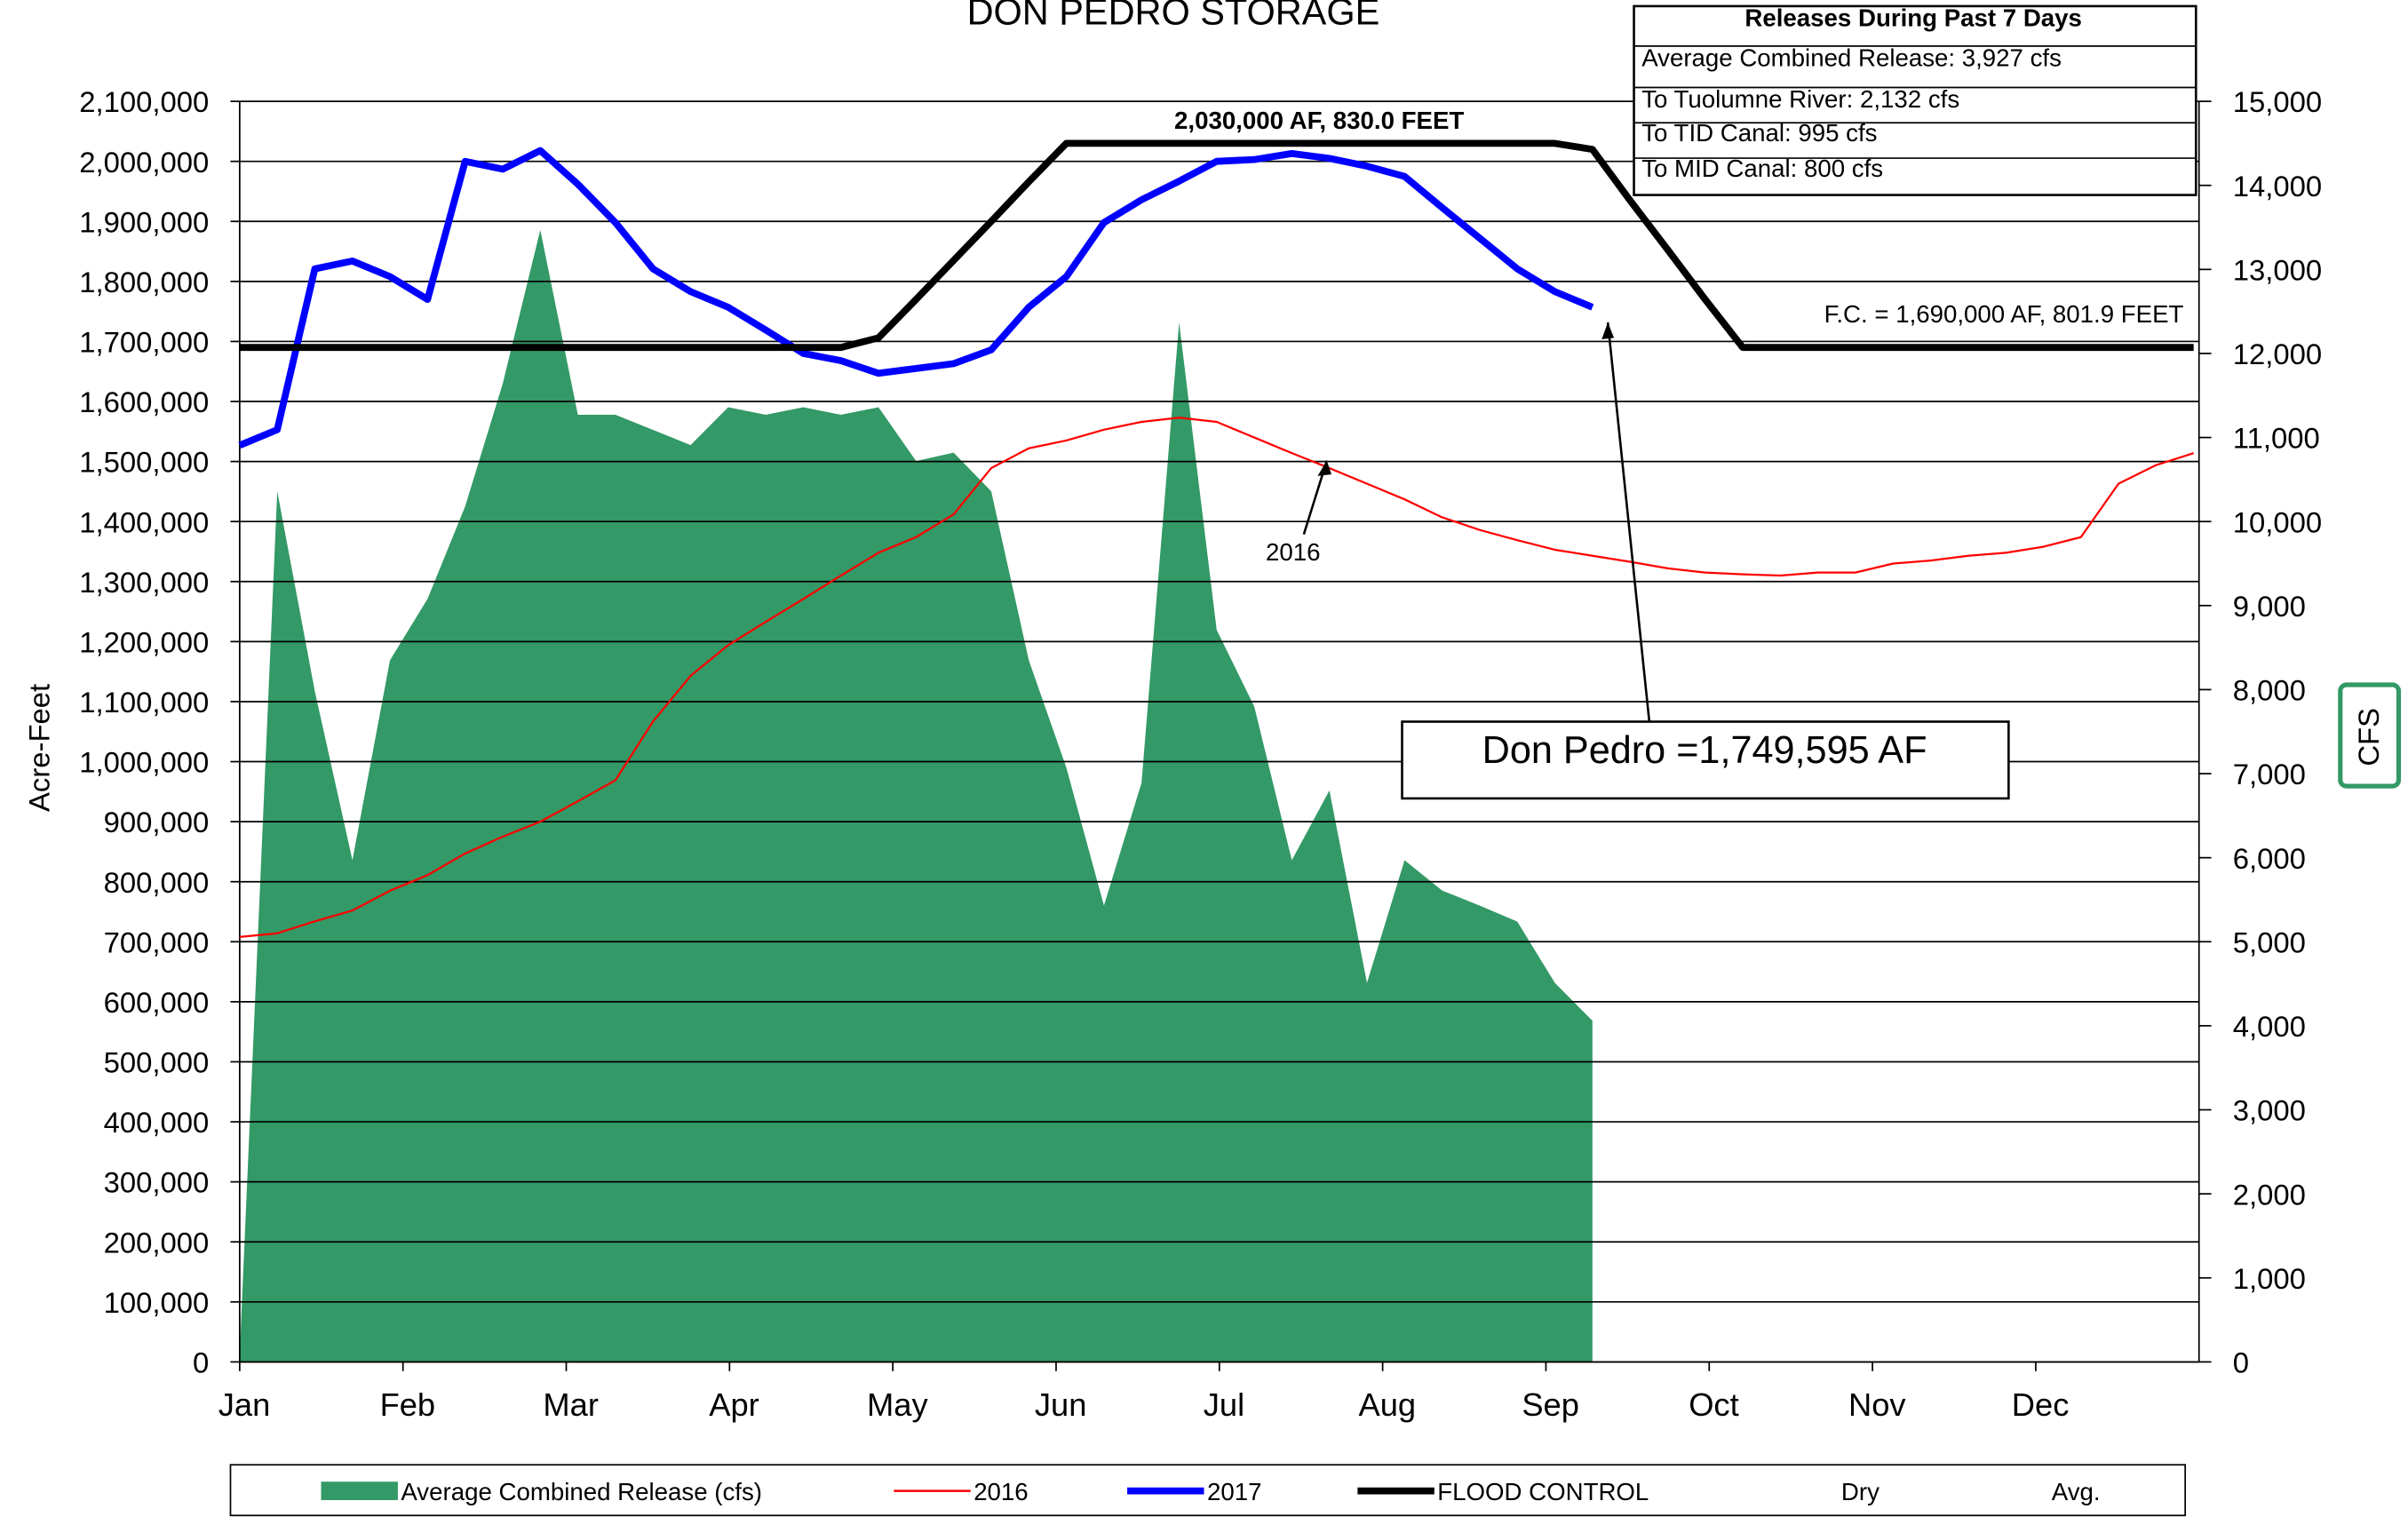  What do you see at coordinates (1628, 522) in the screenshot?
I see `annotation-arrow` at bounding box center [1628, 522].